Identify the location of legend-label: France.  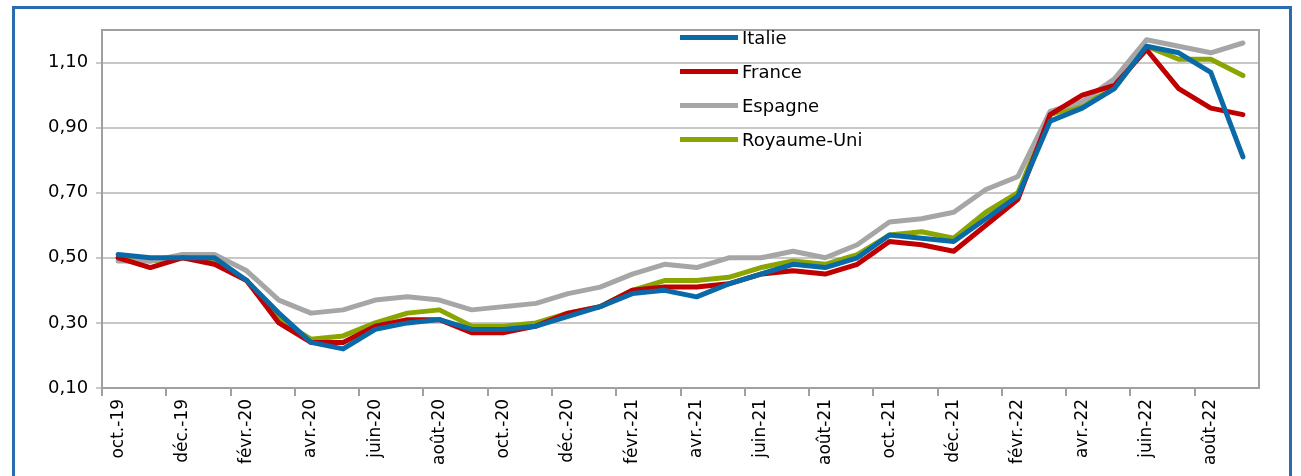
(772, 71).